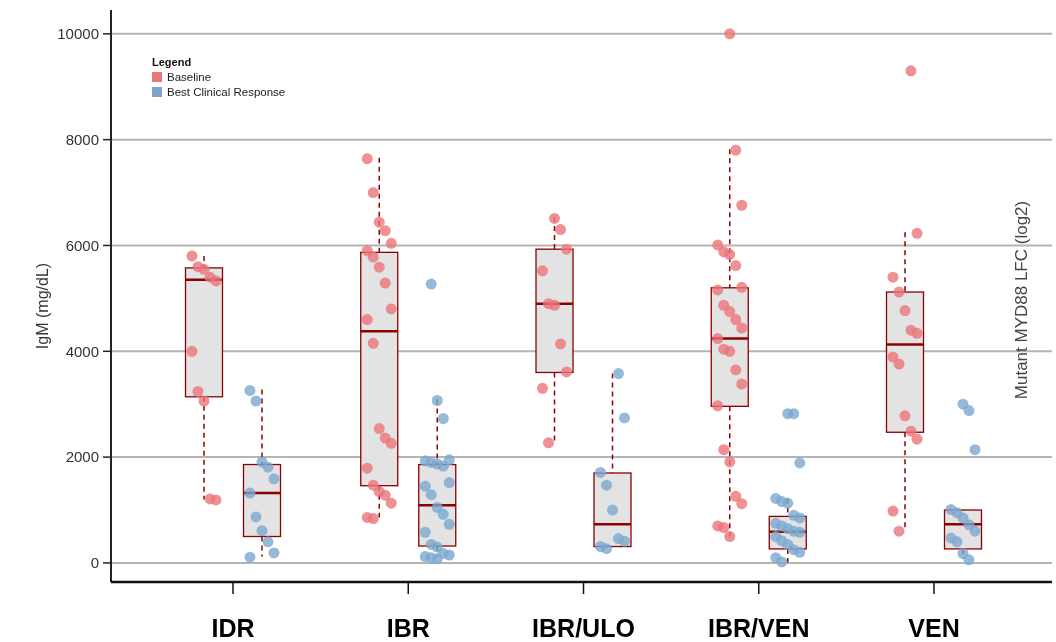  I want to click on y-tick-label: 0, so click(94, 563).